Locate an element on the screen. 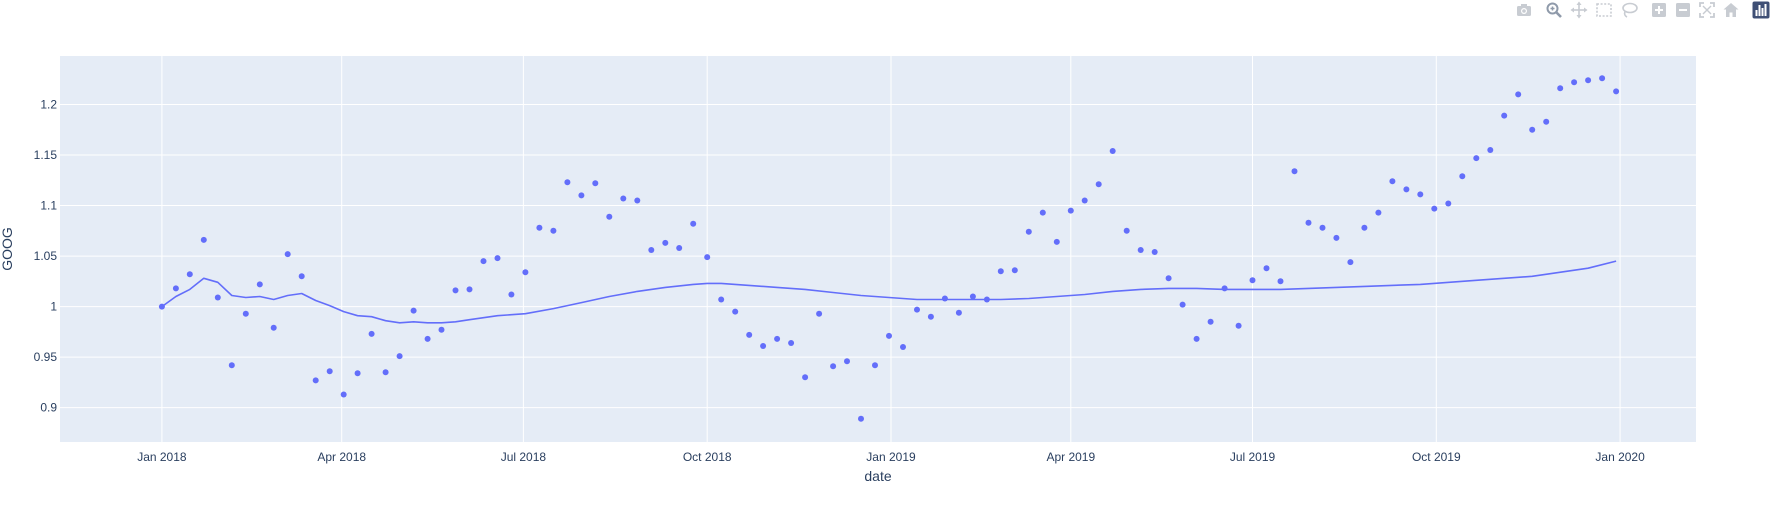 The image size is (1772, 518). zoom-in-button is located at coordinates (1659, 10).